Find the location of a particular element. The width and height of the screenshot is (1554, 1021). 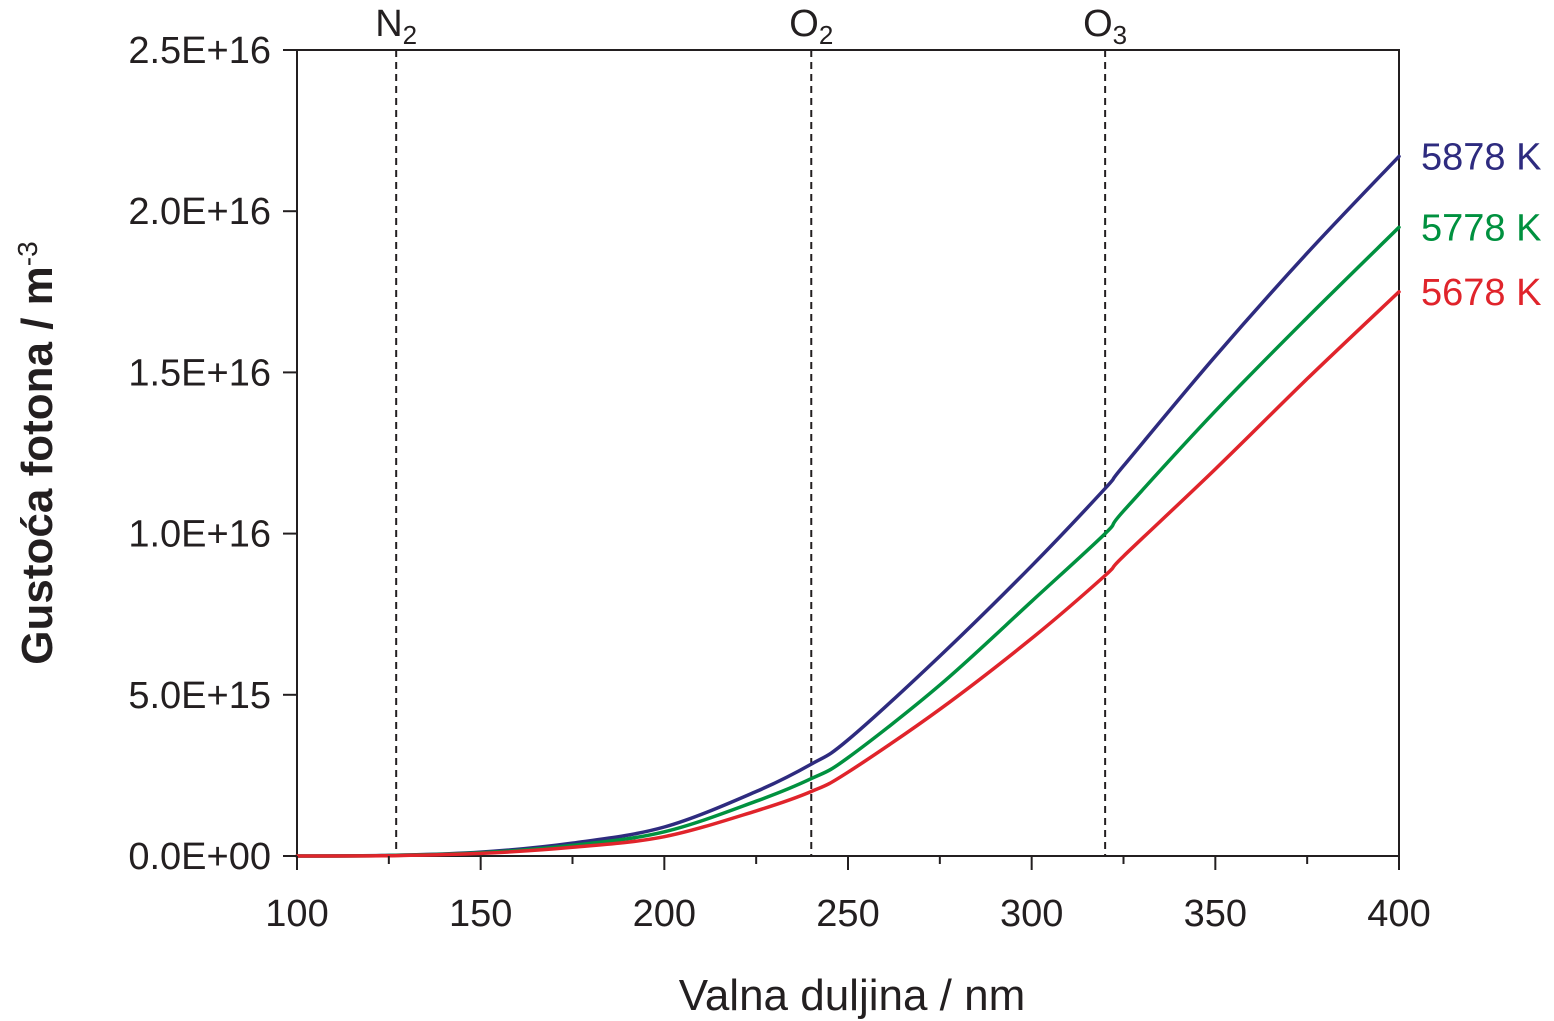

marker-label-N2: N2 is located at coordinates (396, 26).